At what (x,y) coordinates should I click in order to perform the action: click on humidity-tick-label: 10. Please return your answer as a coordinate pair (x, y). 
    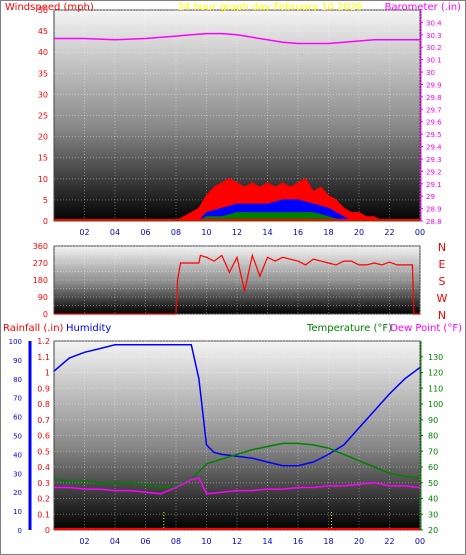
    Looking at the image, I should click on (17, 512).